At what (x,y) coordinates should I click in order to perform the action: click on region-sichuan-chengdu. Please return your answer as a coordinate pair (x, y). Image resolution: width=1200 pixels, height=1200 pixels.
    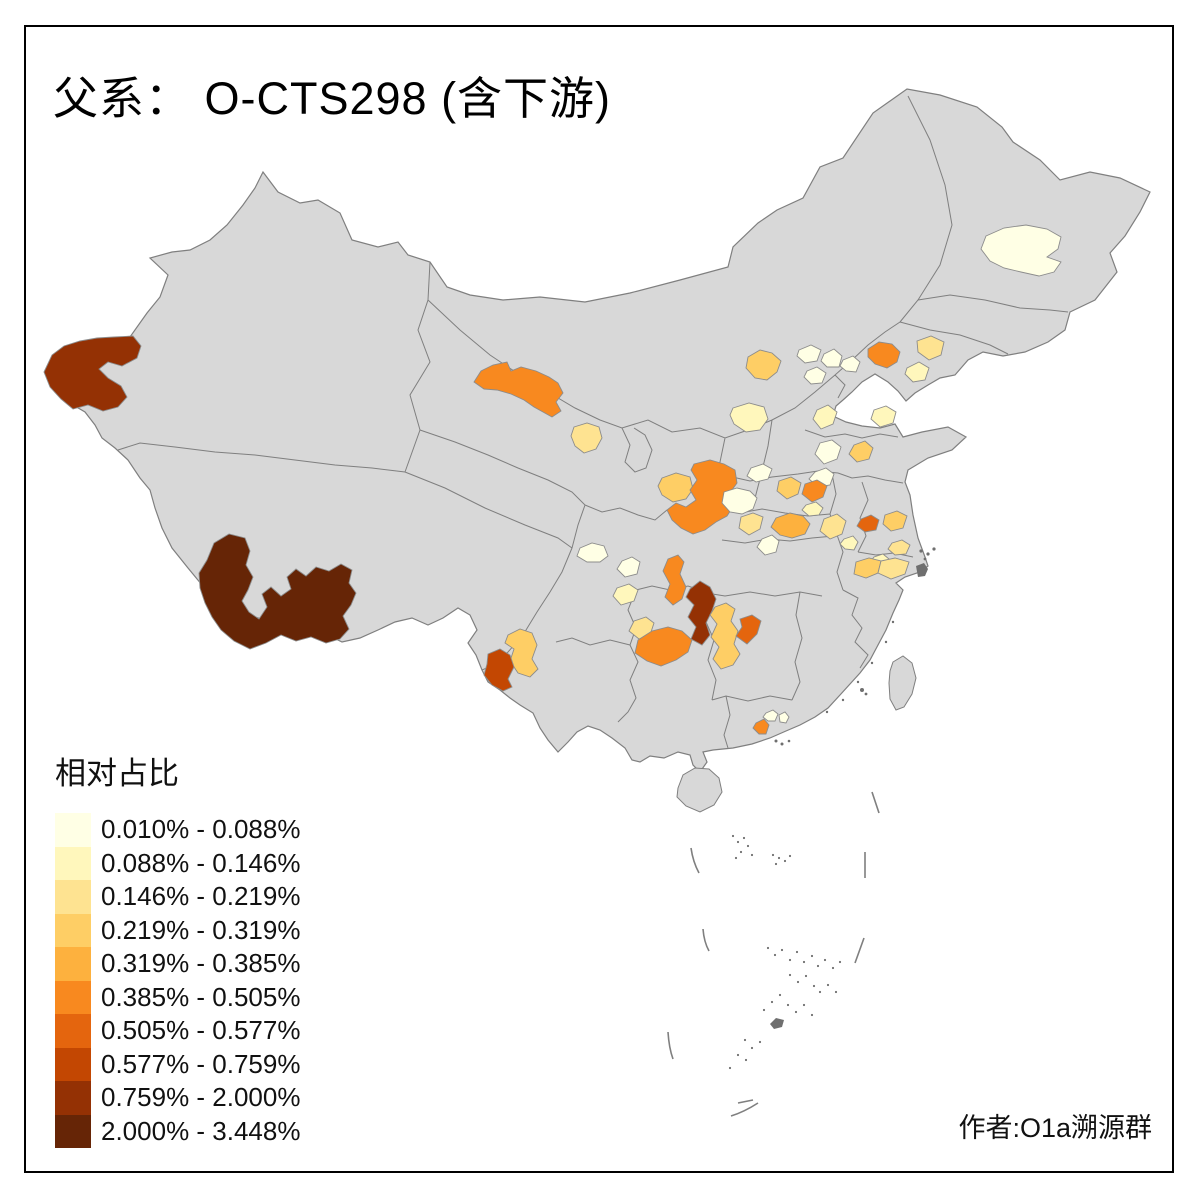
    Looking at the image, I should click on (592, 552).